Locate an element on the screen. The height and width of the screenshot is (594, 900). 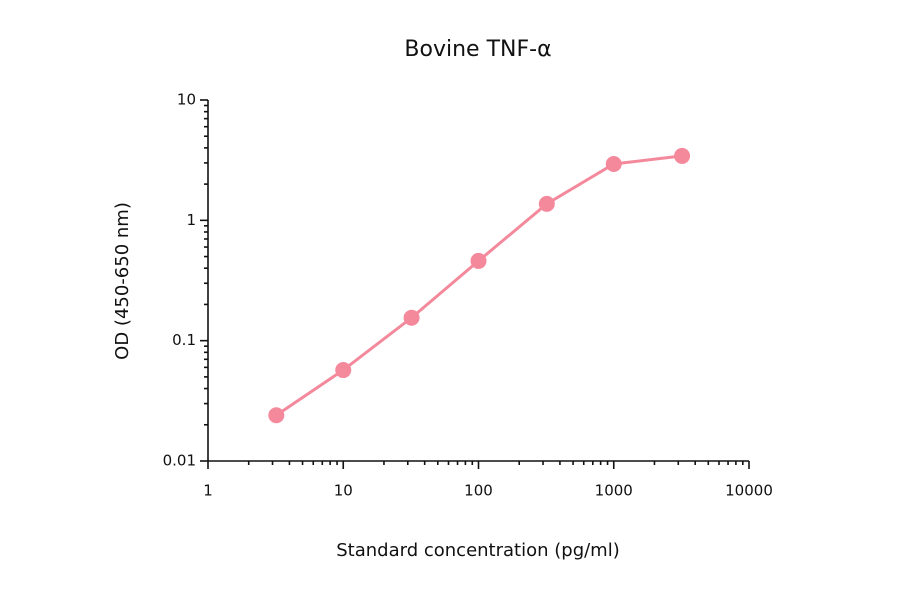
y-tick-label: 0.1 is located at coordinates (184, 340).